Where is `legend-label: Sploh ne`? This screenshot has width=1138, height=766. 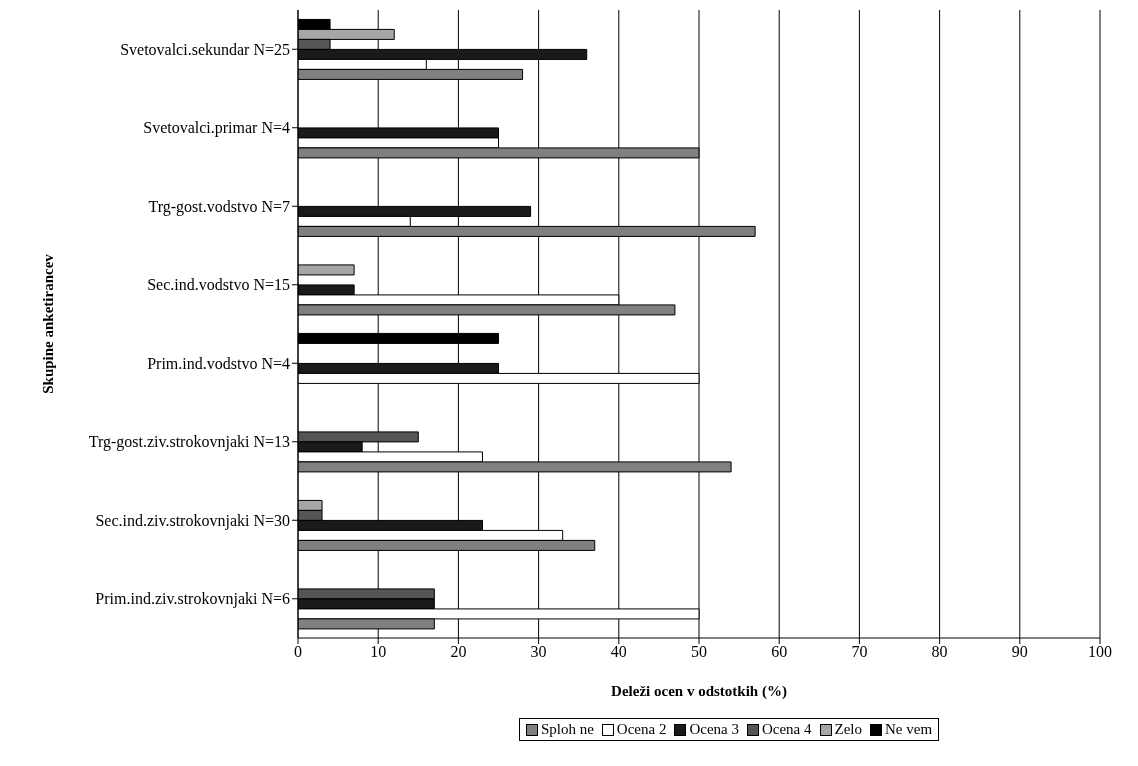
legend-label: Sploh ne is located at coordinates (566, 729).